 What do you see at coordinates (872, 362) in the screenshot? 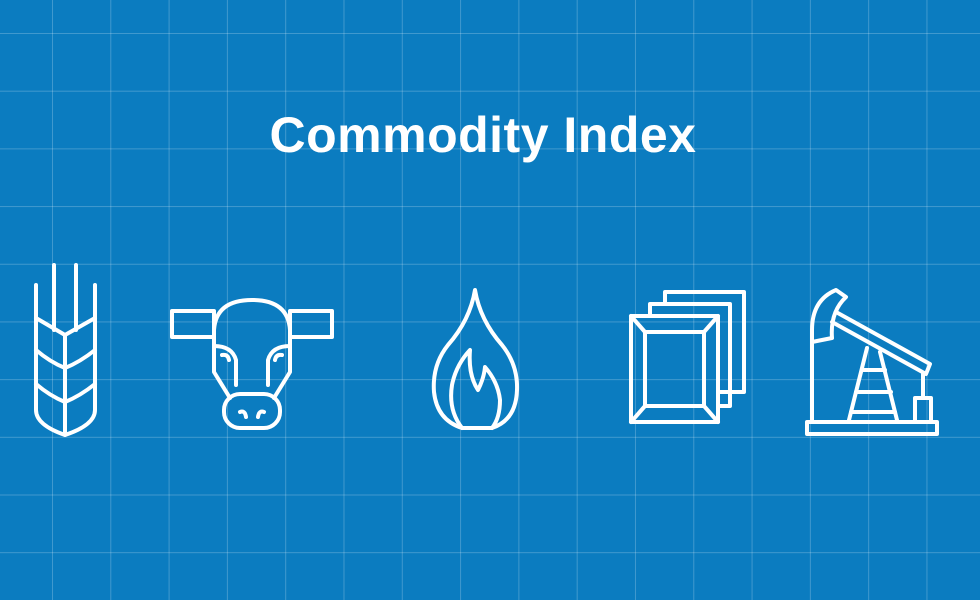
I see `oil-pump-icon` at bounding box center [872, 362].